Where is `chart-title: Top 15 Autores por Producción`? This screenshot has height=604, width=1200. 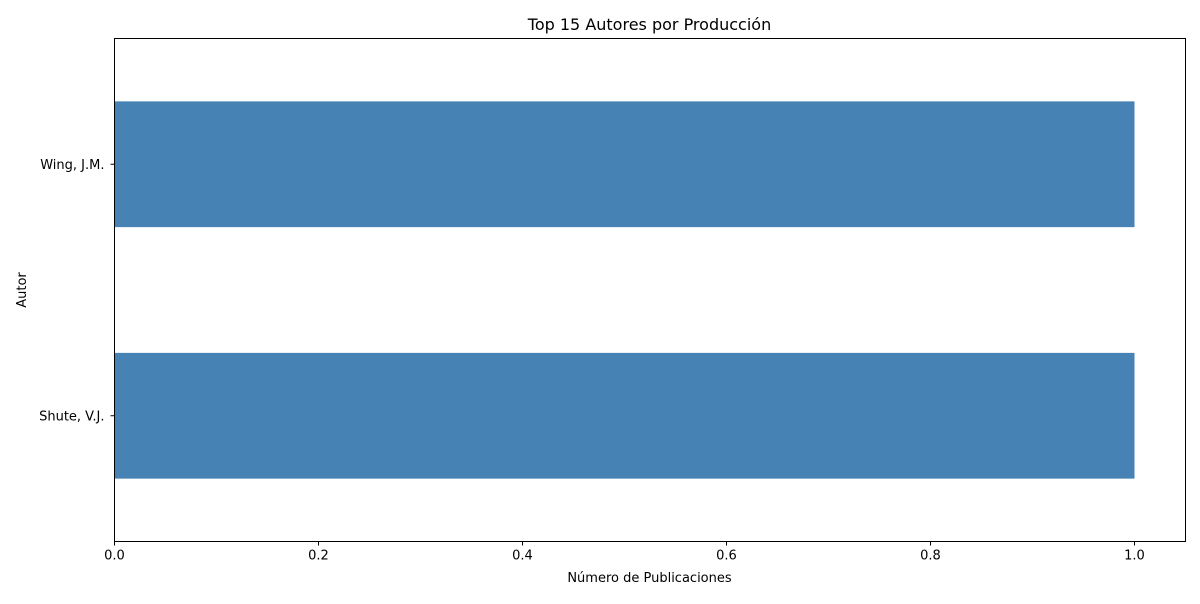 chart-title: Top 15 Autores por Producción is located at coordinates (649, 24).